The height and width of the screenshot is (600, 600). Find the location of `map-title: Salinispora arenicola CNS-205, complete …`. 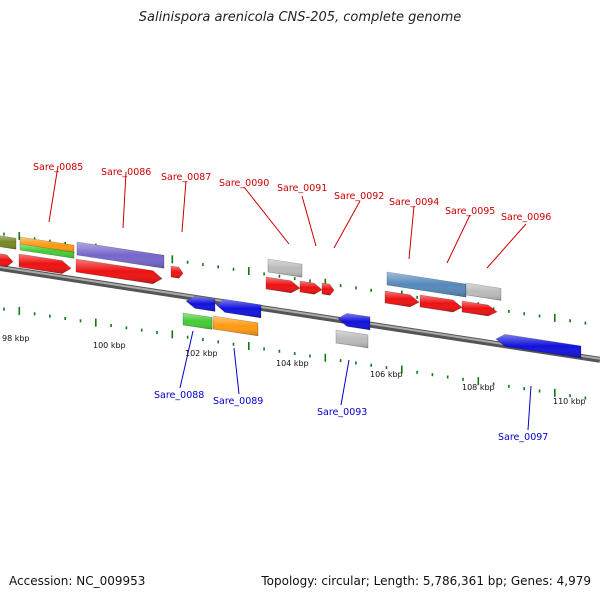

map-title: Salinispora arenicola CNS-205, complete … is located at coordinates (300, 17).